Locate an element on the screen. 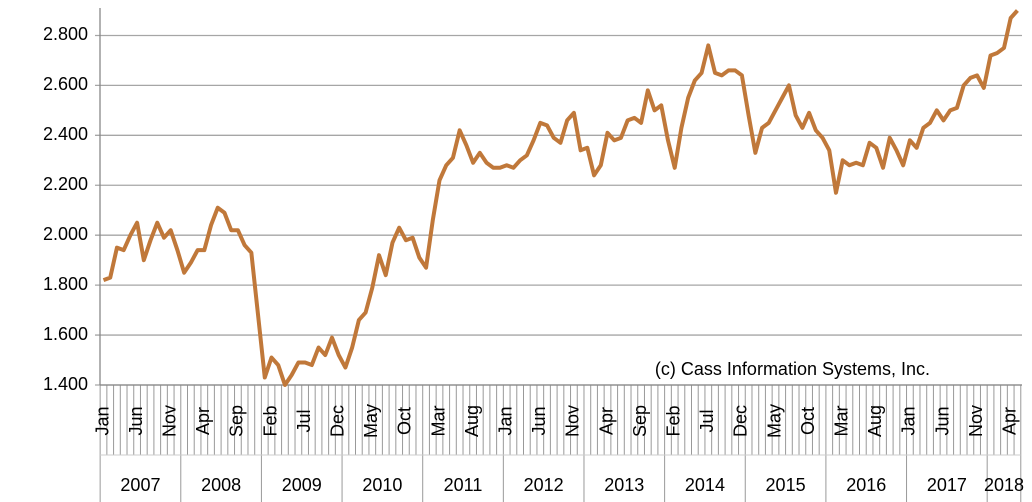 Image resolution: width=1032 pixels, height=502 pixels. year-label: 2010 is located at coordinates (382, 485).